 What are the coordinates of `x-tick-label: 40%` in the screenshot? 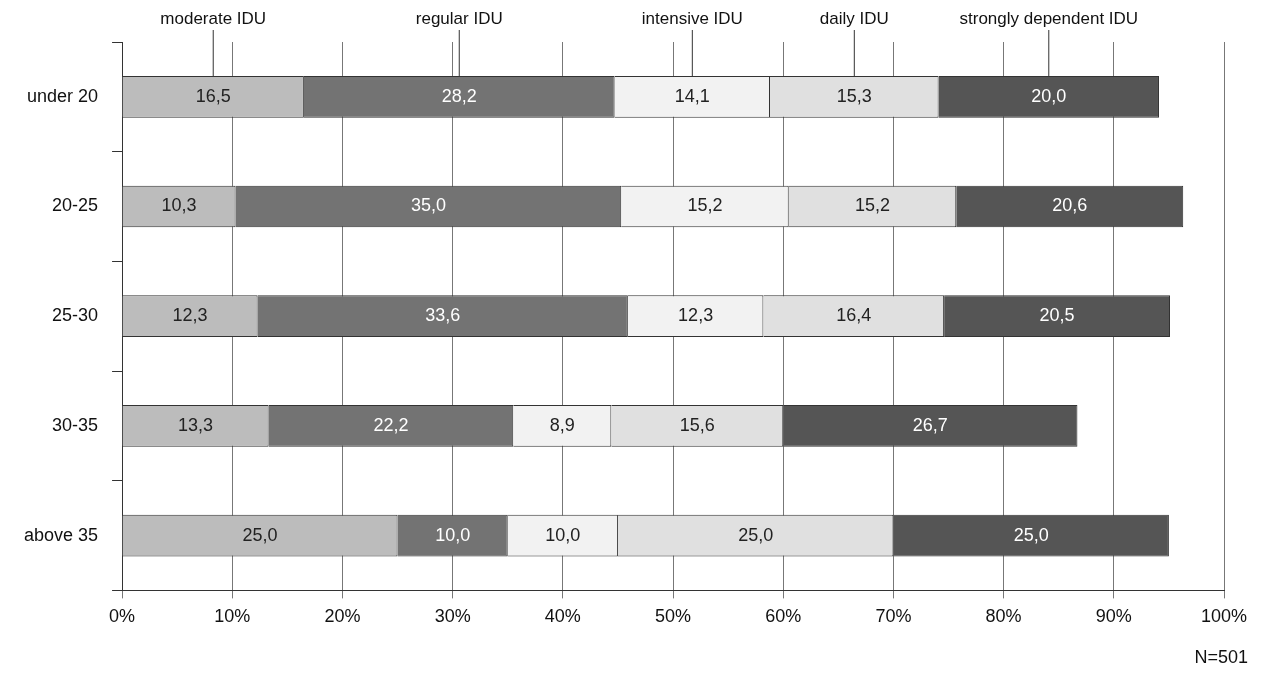 It's located at (562, 616).